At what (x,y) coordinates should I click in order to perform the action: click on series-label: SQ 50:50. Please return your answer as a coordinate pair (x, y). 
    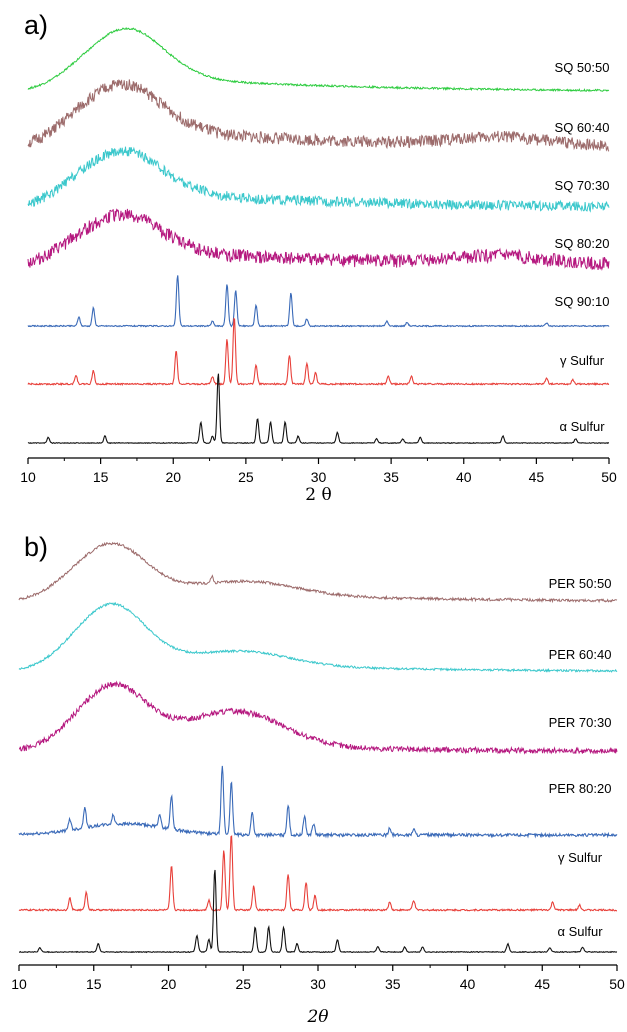
    Looking at the image, I should click on (582, 67).